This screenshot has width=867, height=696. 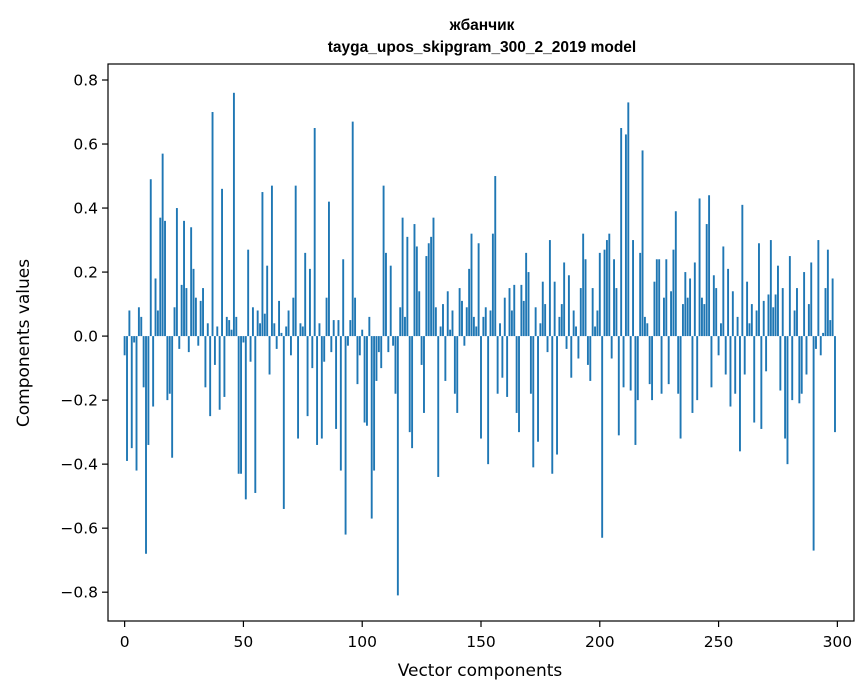 What do you see at coordinates (482, 47) in the screenshot?
I see `chart-subtitle: tayga_upos_skipgram_300_2_2019 model` at bounding box center [482, 47].